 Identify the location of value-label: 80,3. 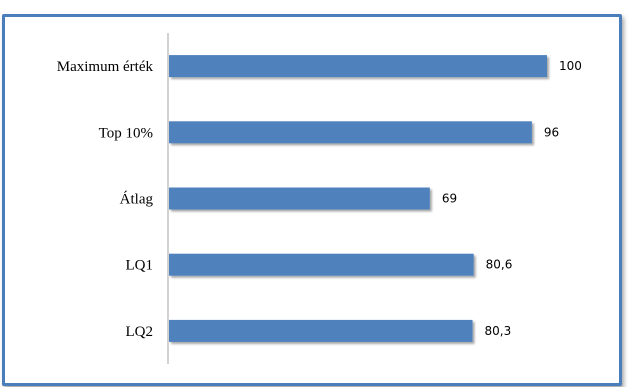
(498, 331).